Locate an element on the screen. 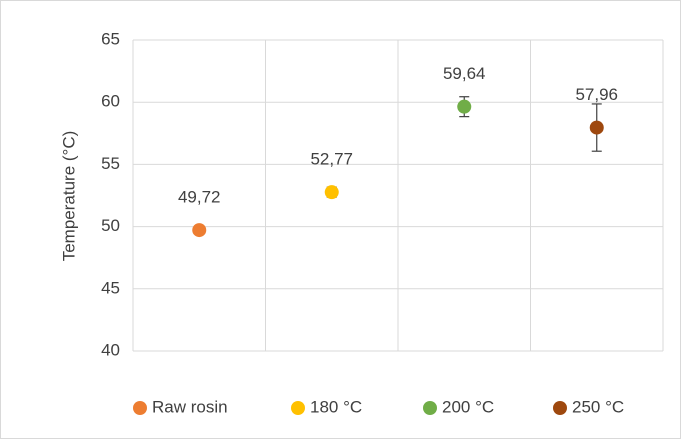  y-tick-label: 55 is located at coordinates (110, 163).